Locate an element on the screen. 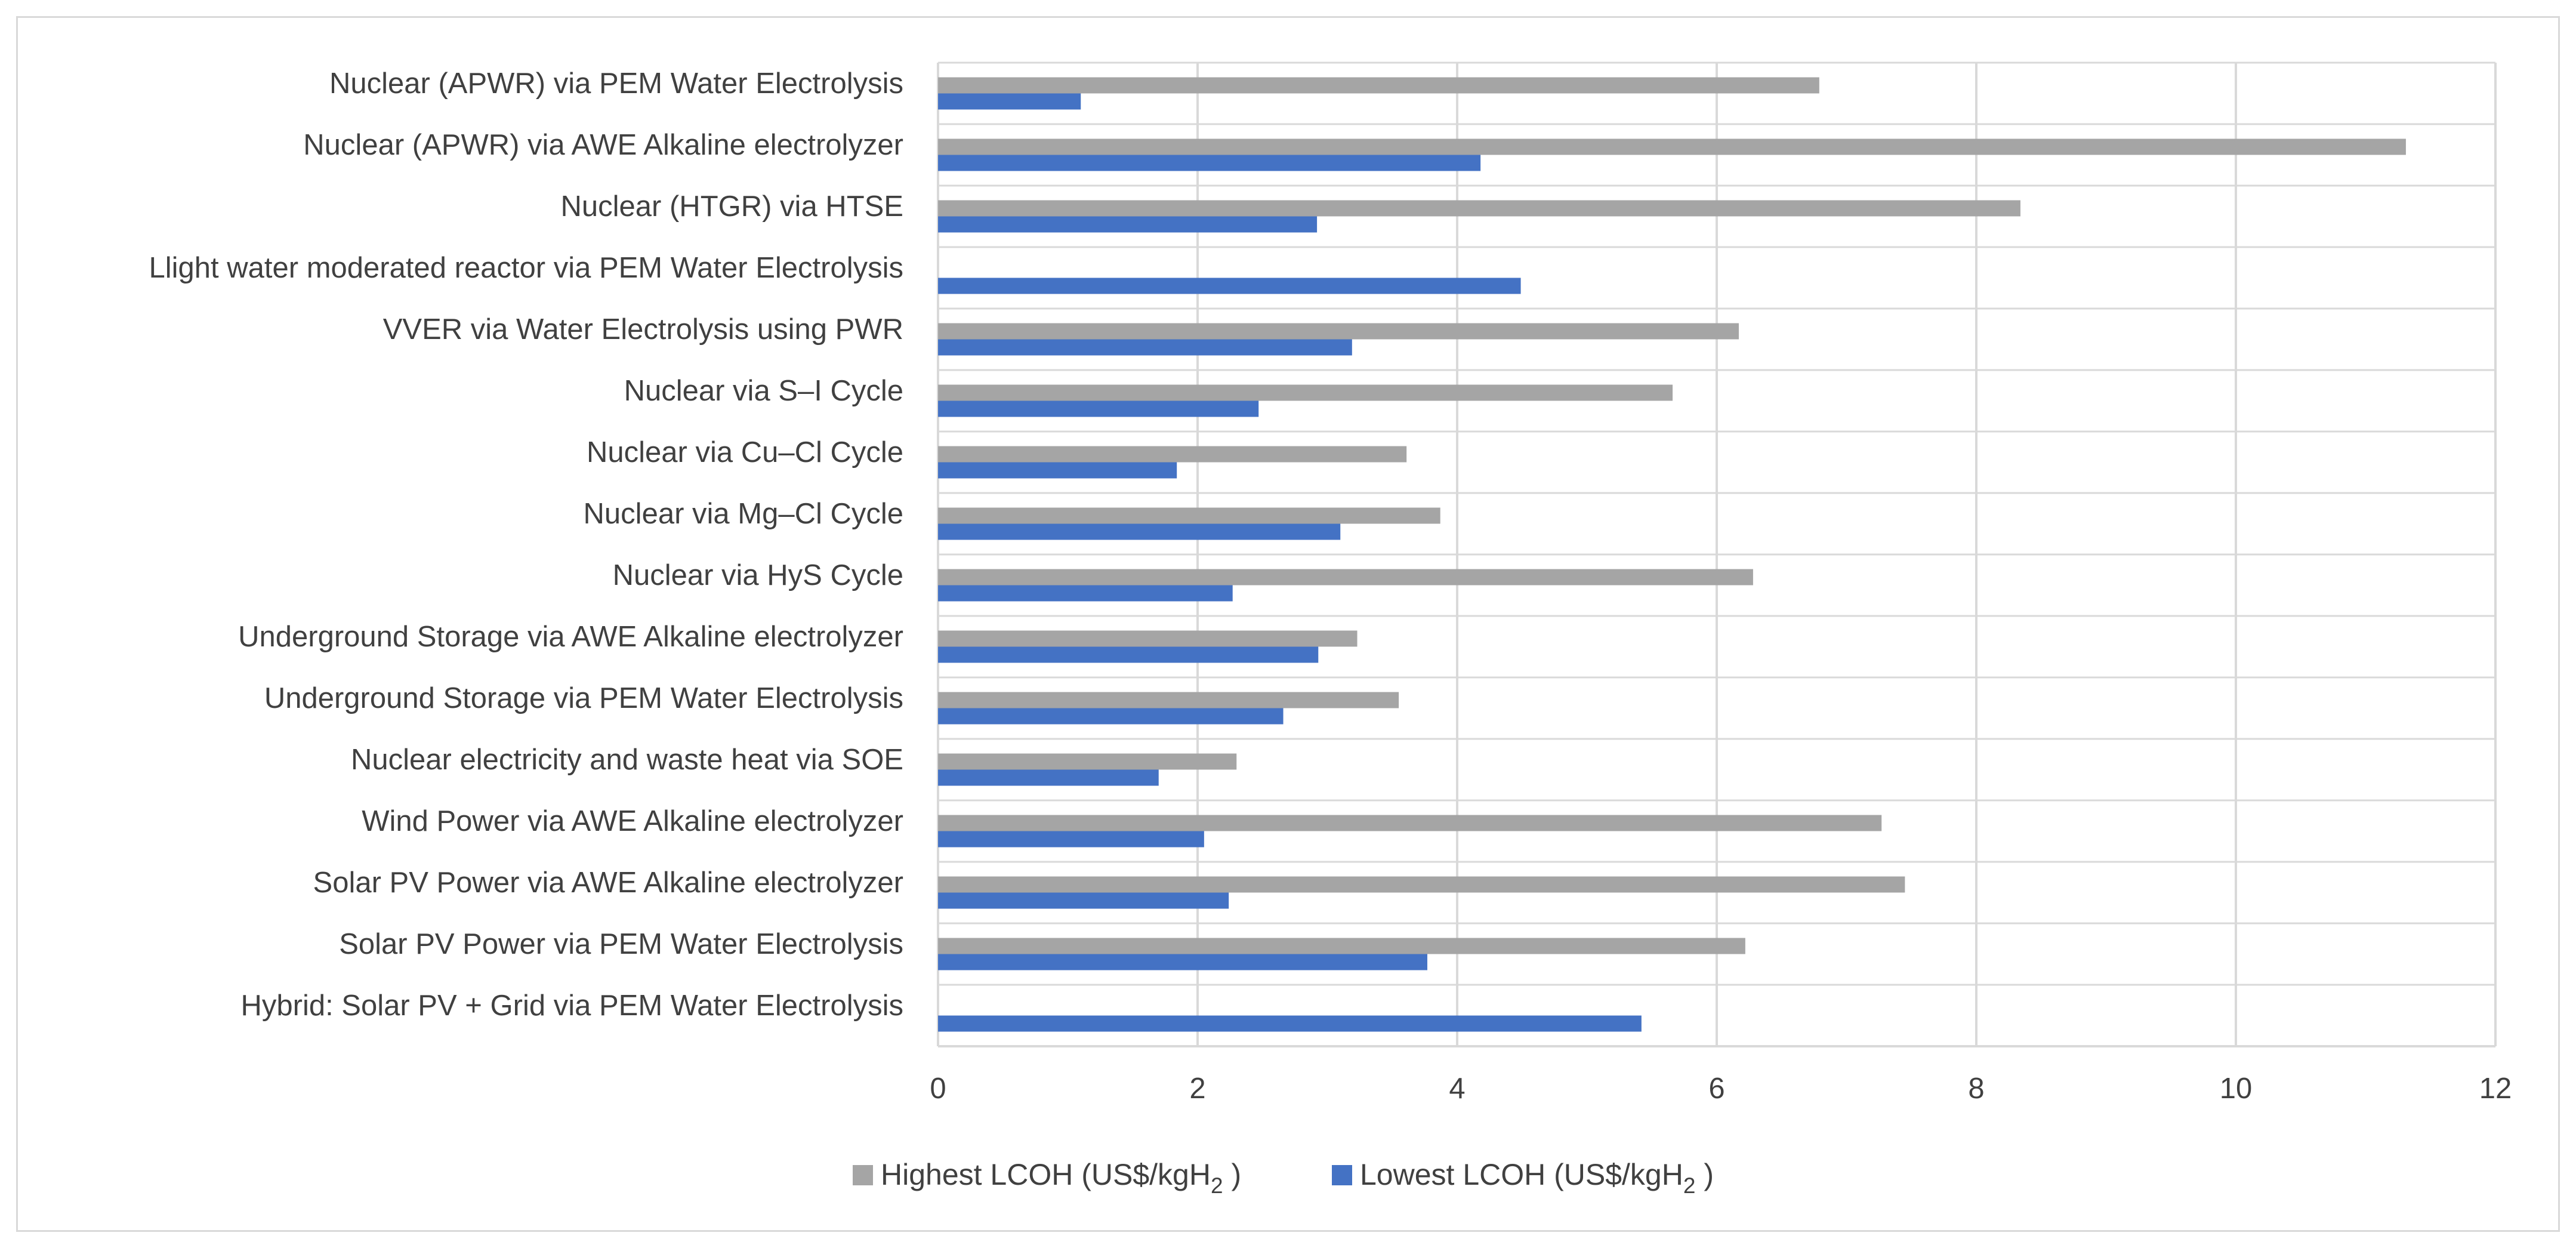 The width and height of the screenshot is (2576, 1248). category-label: VVER via Water Electrolysis using PWR is located at coordinates (643, 329).